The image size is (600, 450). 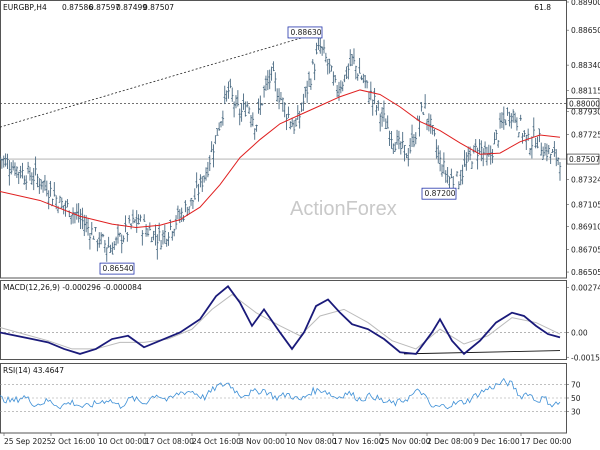 What do you see at coordinates (585, 272) in the screenshot?
I see `price-y-tick-label: 0.86505` at bounding box center [585, 272].